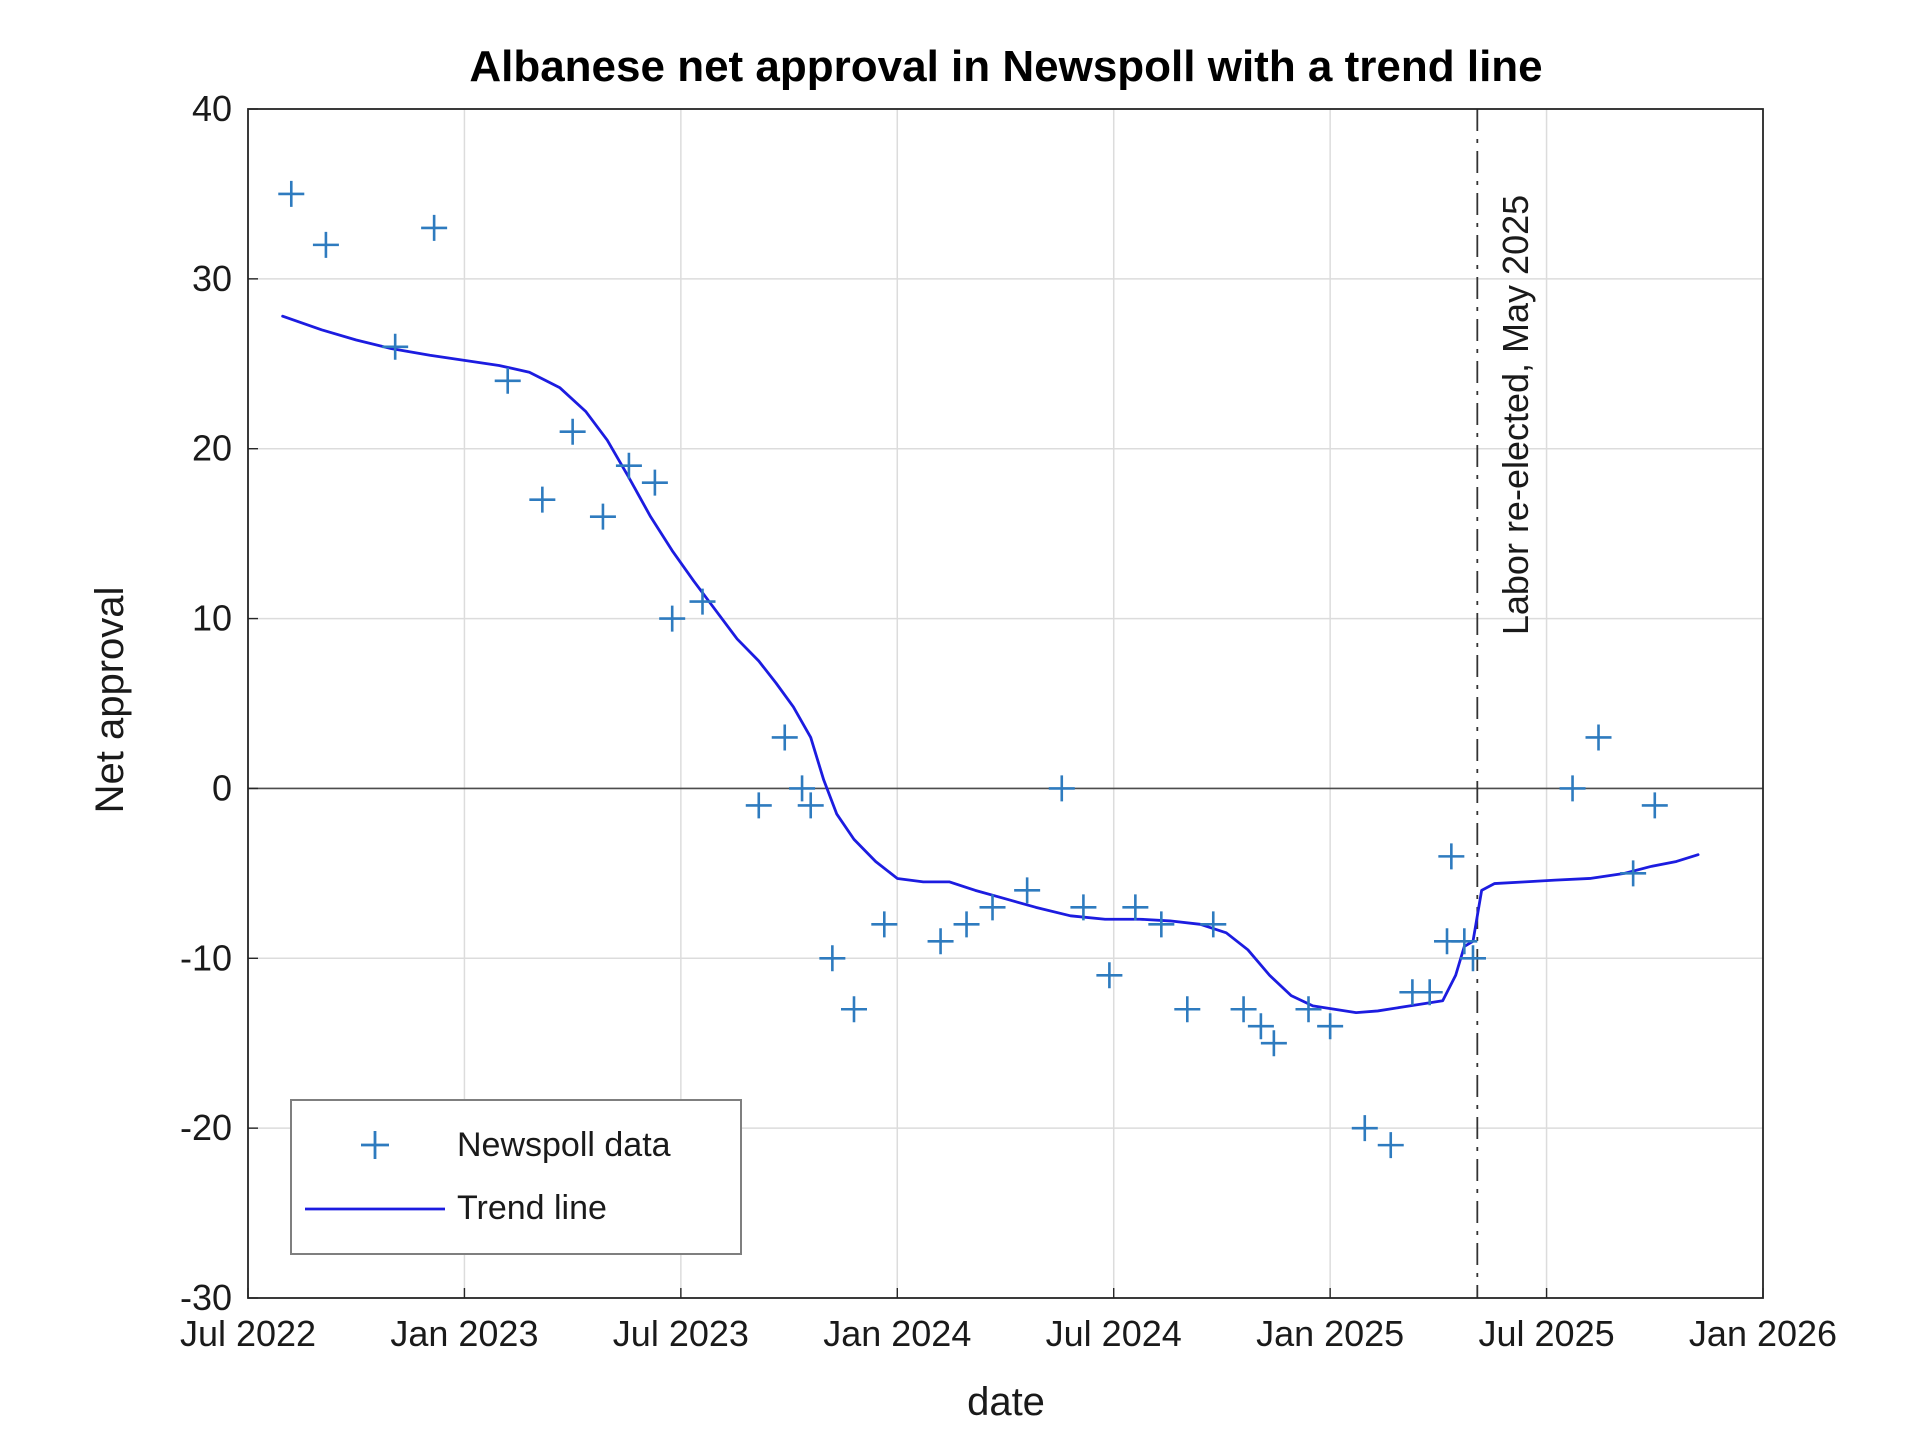 The width and height of the screenshot is (1920, 1439). What do you see at coordinates (1006, 1402) in the screenshot?
I see `x-axis-label: date` at bounding box center [1006, 1402].